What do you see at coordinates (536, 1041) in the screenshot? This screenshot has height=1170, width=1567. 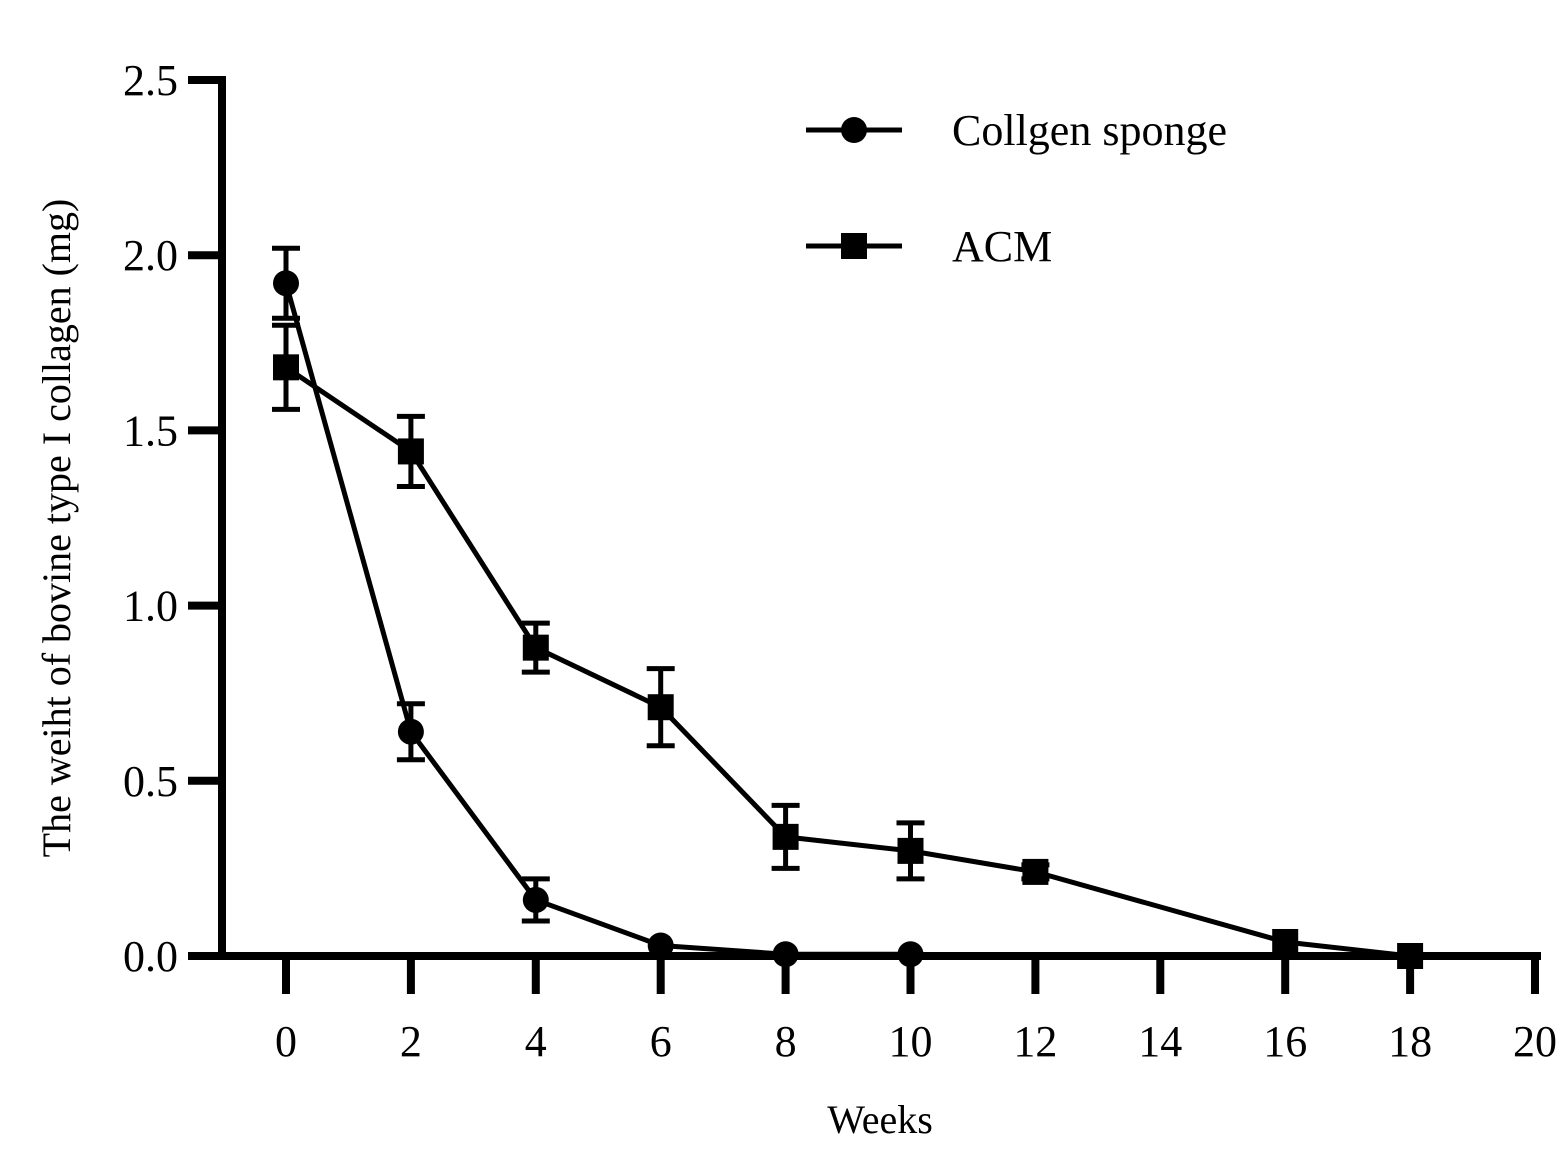 I see `x-tick-label: 4` at bounding box center [536, 1041].